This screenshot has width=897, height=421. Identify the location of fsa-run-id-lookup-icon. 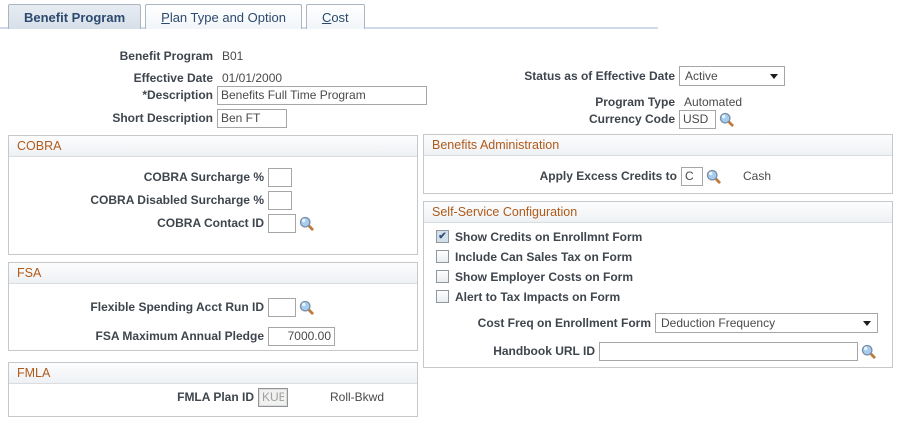
(306, 307).